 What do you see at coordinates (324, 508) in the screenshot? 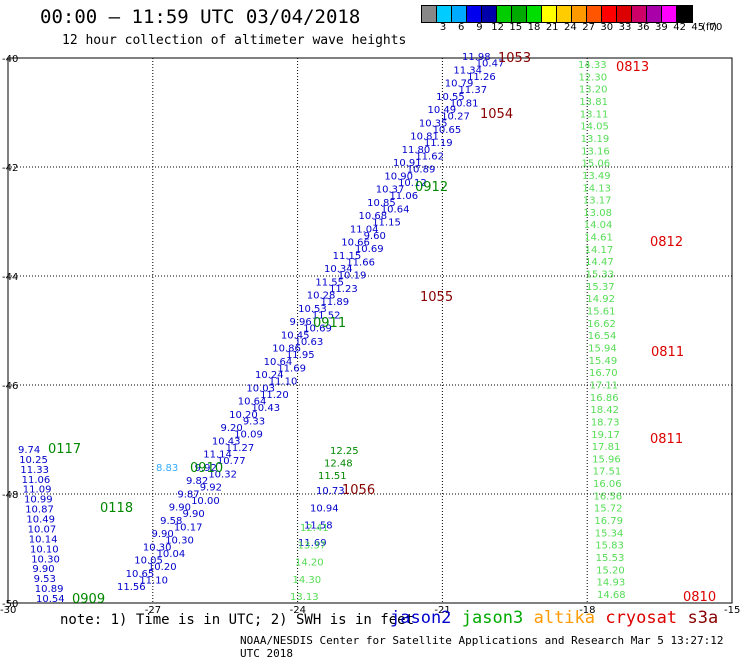
I see `jason2-swh-value: 10.94` at bounding box center [324, 508].